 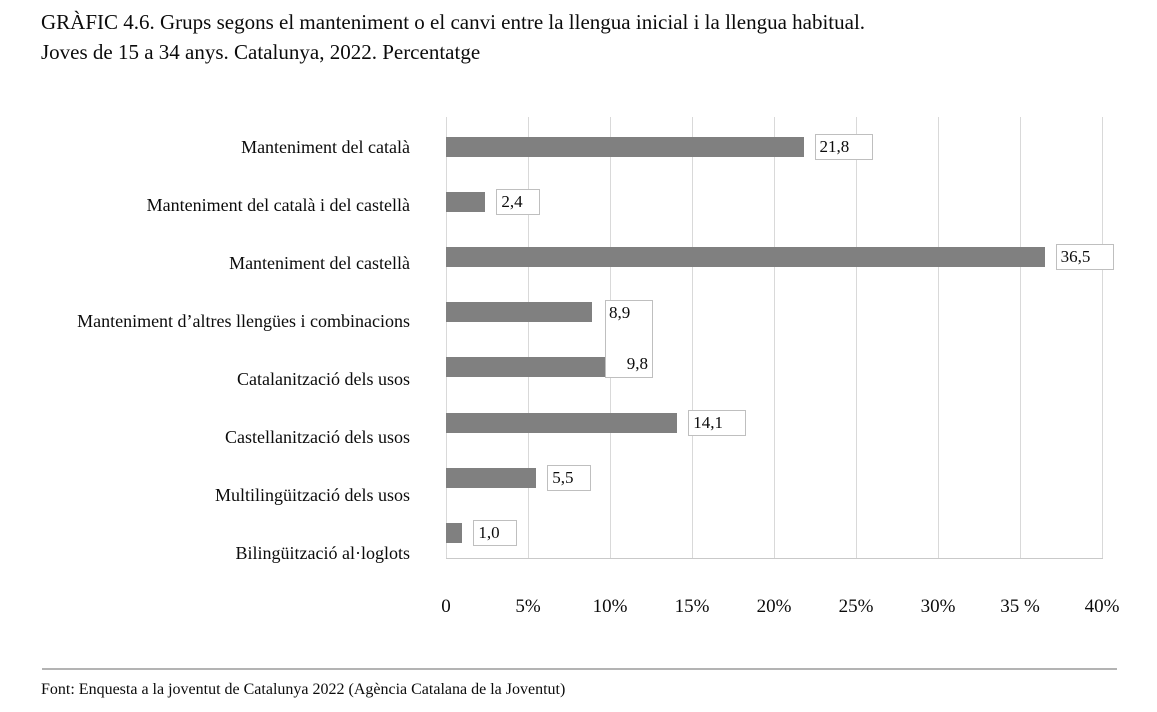 I want to click on value-label-box: 2,4, so click(x=518, y=202).